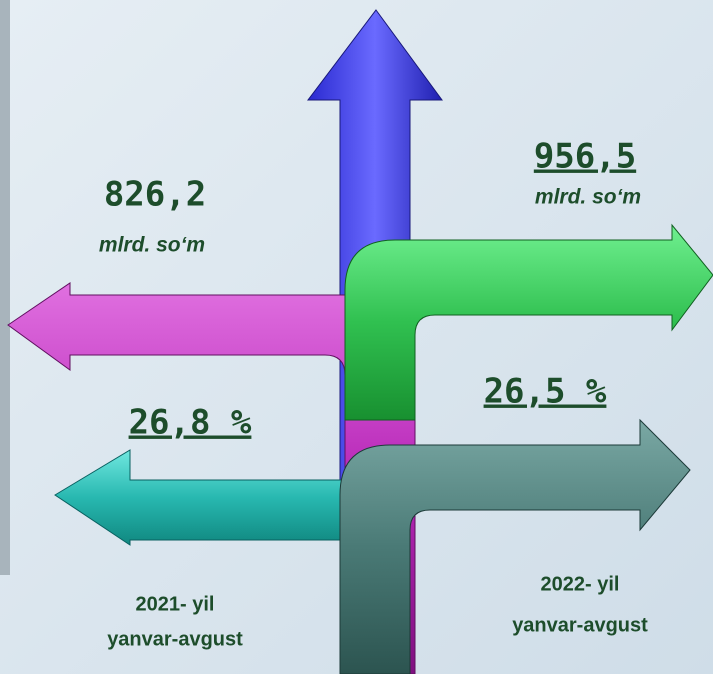 This screenshot has width=713, height=674. What do you see at coordinates (580, 625) in the screenshot?
I see `right-period-months: yanvar-avgust` at bounding box center [580, 625].